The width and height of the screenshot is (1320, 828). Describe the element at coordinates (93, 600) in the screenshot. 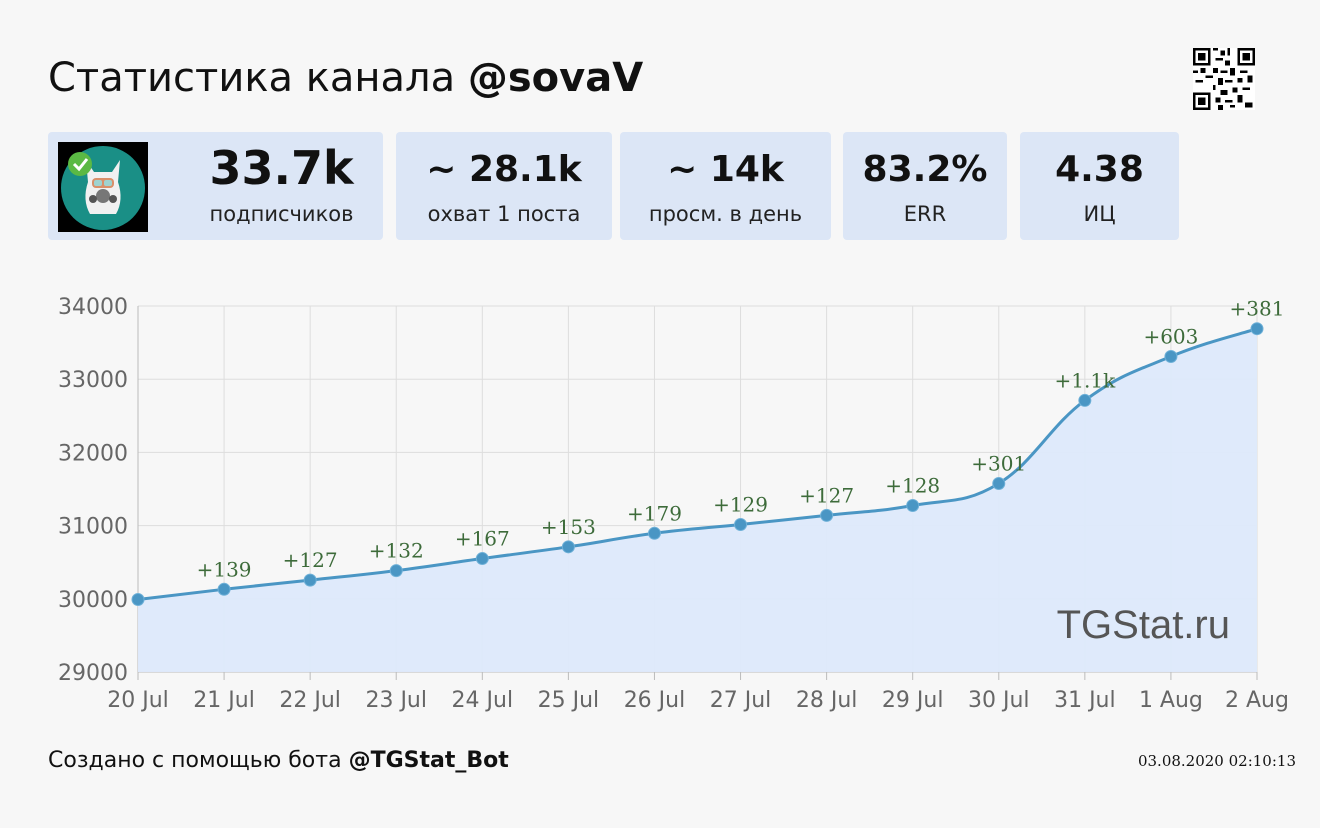

I see `y-tick-label: 30000` at that location.